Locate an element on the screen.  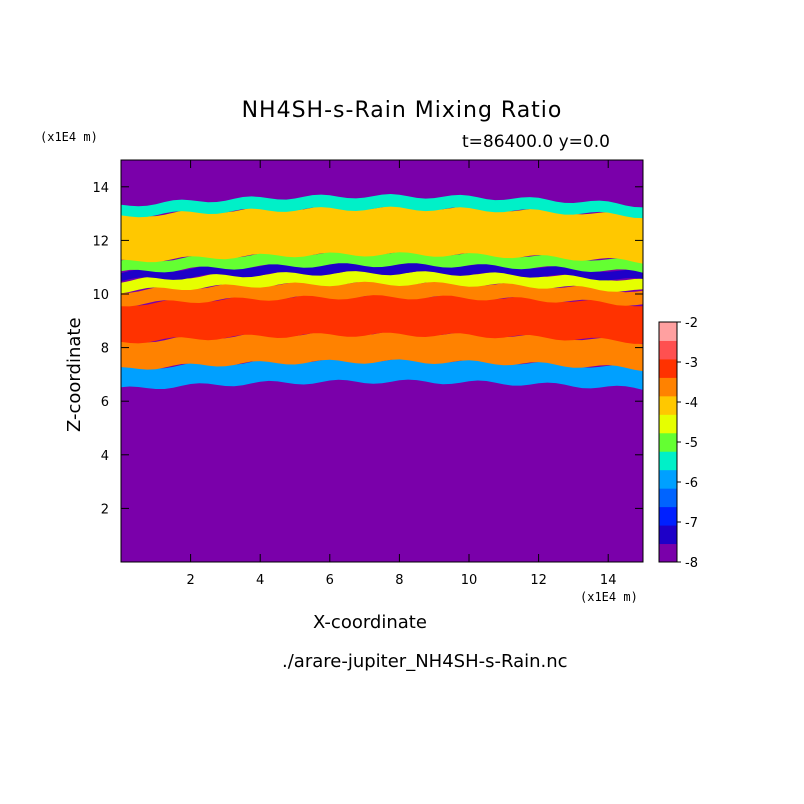
x-tick-label: 2 is located at coordinates (190, 580).